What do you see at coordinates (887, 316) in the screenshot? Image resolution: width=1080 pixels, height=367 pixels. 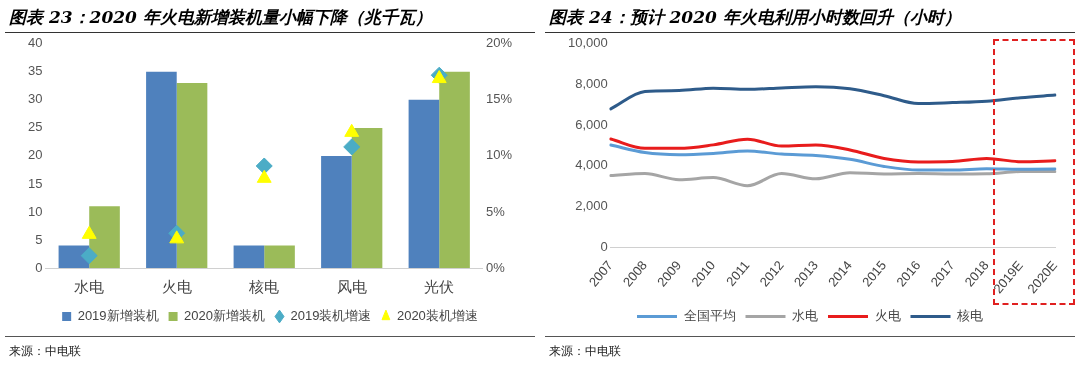 I see `legend-label: 火电` at bounding box center [887, 316].